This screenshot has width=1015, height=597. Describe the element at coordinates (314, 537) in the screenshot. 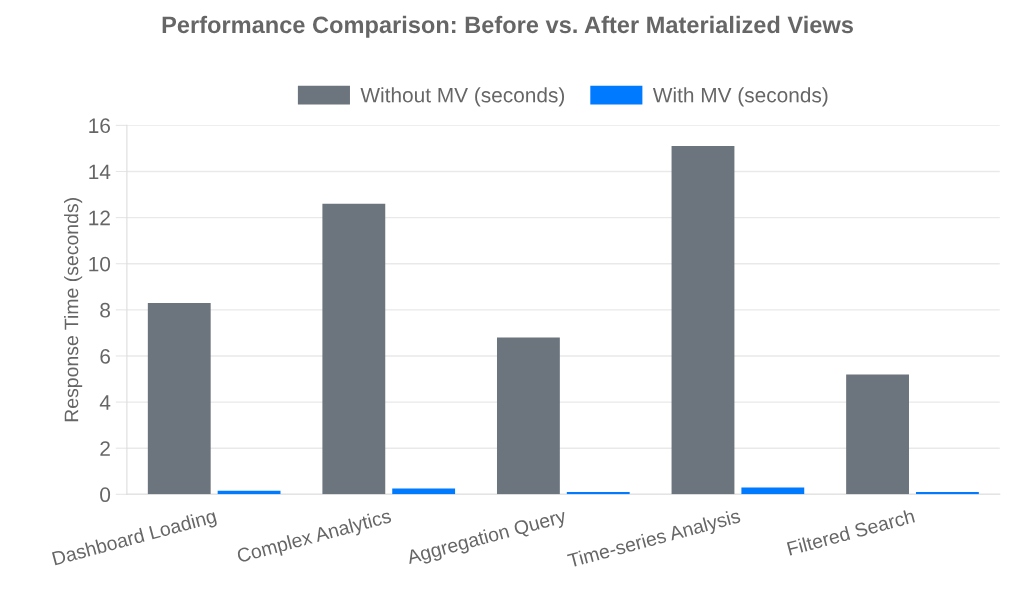

I see `x-tick-label: Complex Analytics` at that location.